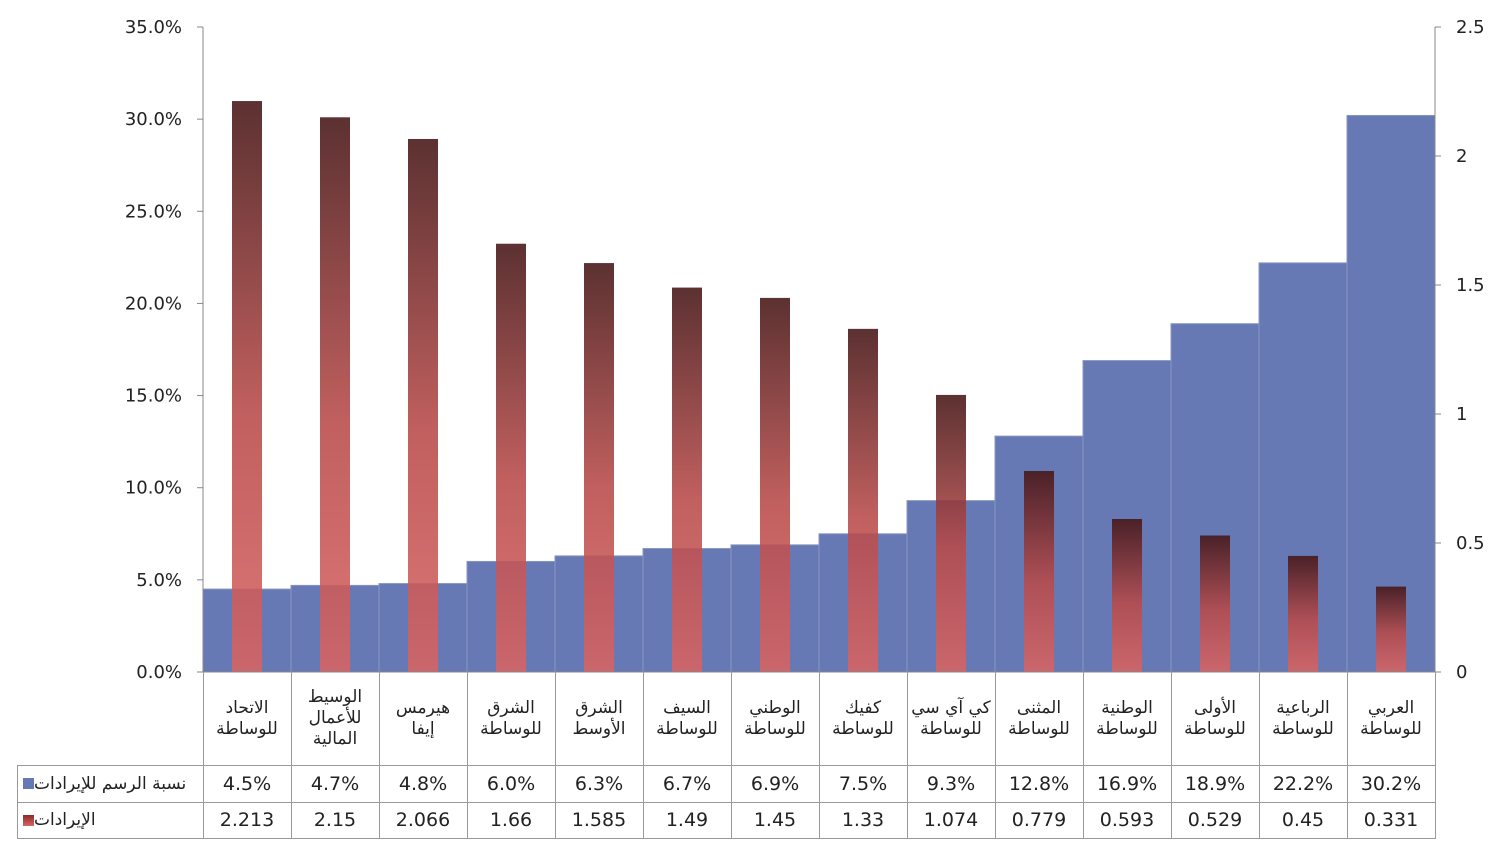 Image resolution: width=1496 pixels, height=845 pixels. I want to click on left-tick-label: 30.0%, so click(153, 119).